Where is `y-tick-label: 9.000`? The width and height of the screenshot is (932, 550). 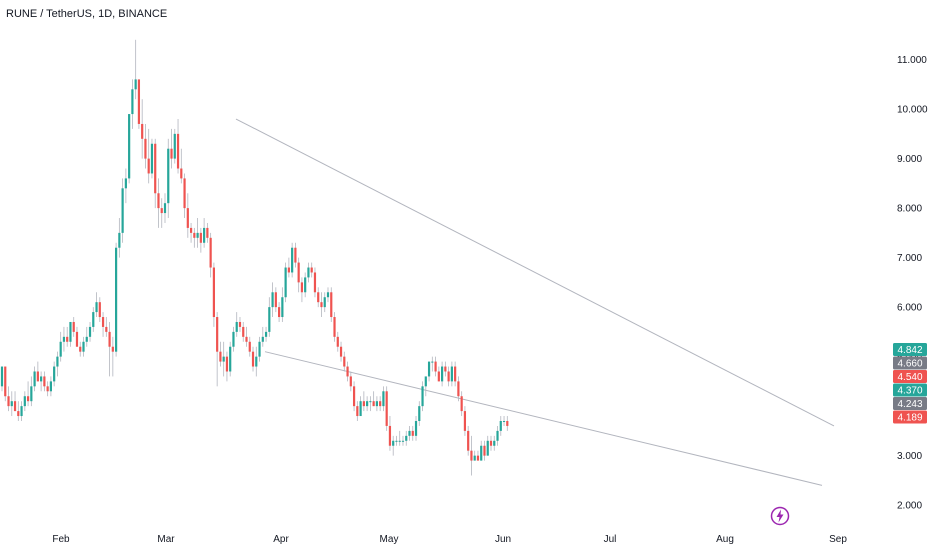 y-tick-label: 9.000 is located at coordinates (909, 159).